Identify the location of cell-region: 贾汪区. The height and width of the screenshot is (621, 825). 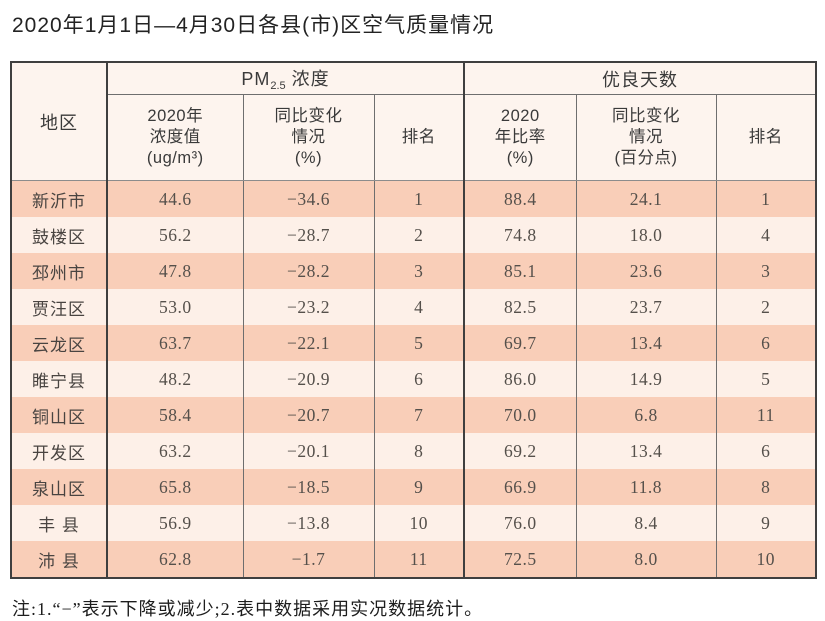
(59, 307).